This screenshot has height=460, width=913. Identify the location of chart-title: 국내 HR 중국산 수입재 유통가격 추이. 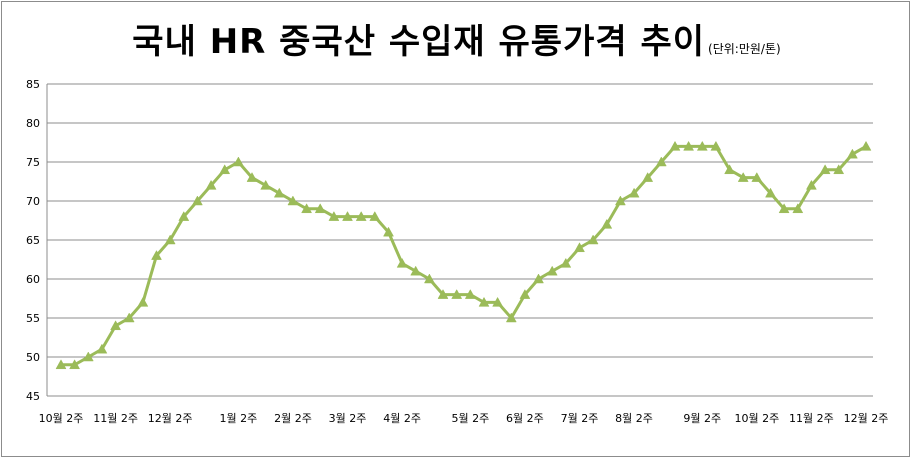
(419, 42).